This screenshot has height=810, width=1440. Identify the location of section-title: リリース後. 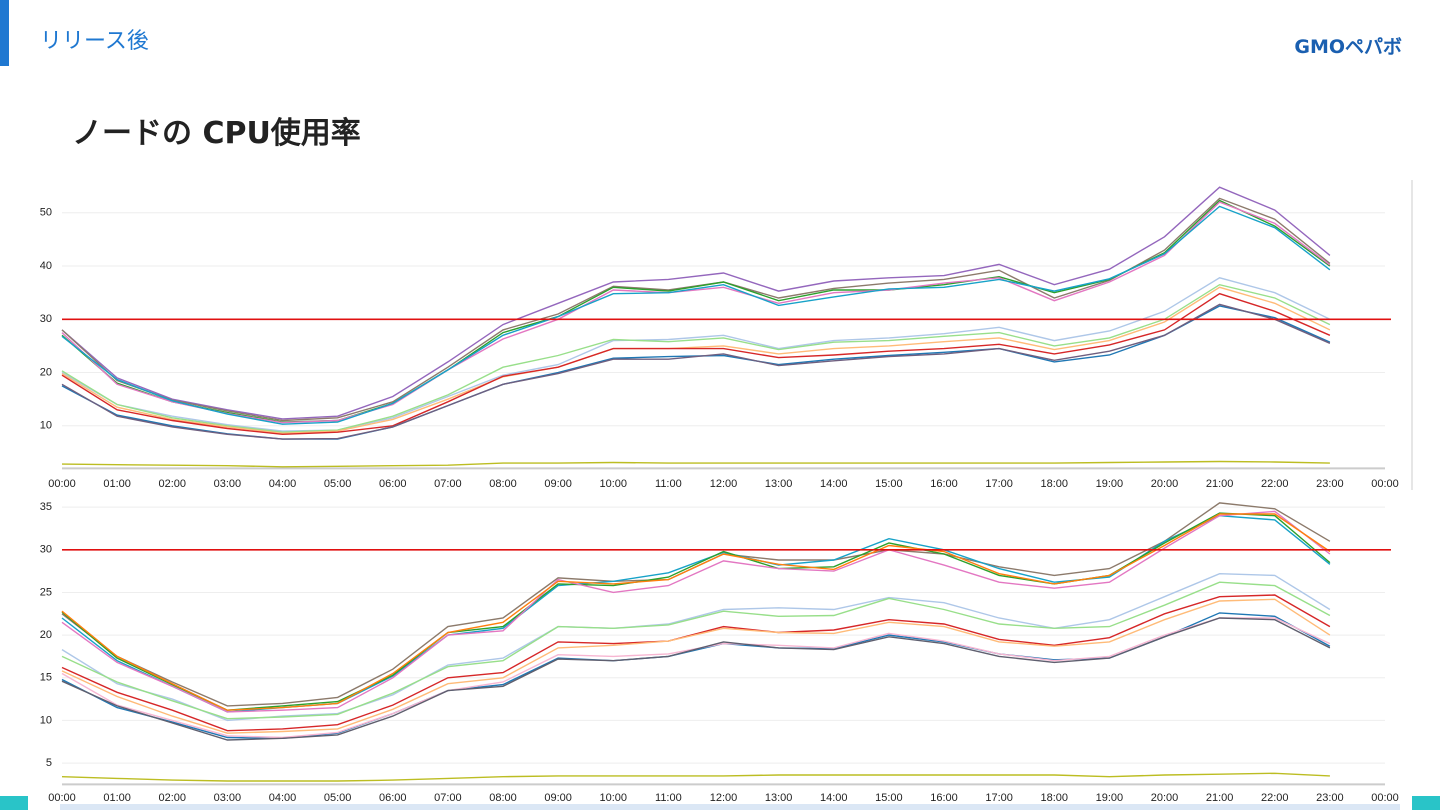
(94, 41).